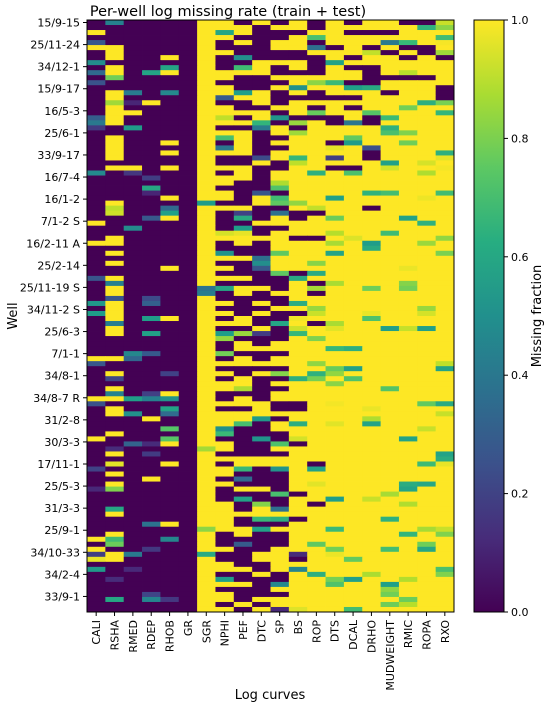 This screenshot has height=707, width=550. Describe the element at coordinates (62, 596) in the screenshot. I see `y-tick-label: 33/9-1` at that location.